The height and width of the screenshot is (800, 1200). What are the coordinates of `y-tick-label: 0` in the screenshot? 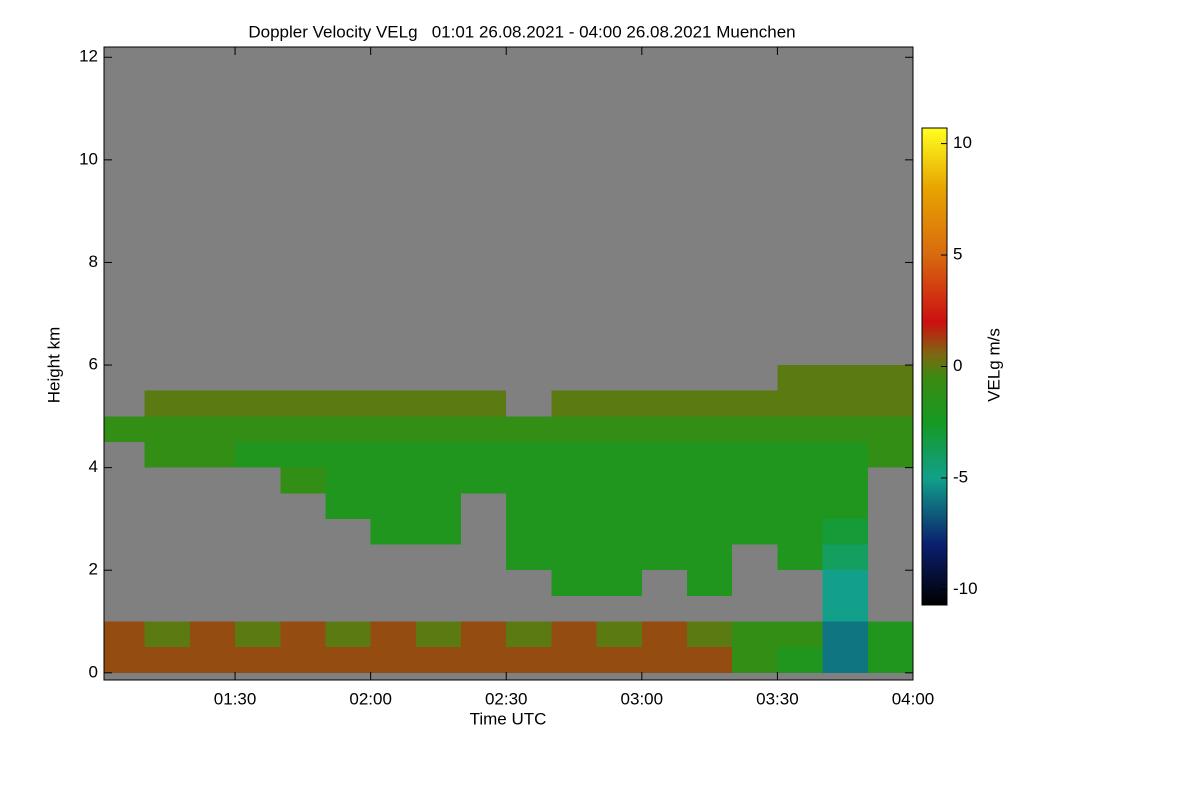 It's located at (93, 671).